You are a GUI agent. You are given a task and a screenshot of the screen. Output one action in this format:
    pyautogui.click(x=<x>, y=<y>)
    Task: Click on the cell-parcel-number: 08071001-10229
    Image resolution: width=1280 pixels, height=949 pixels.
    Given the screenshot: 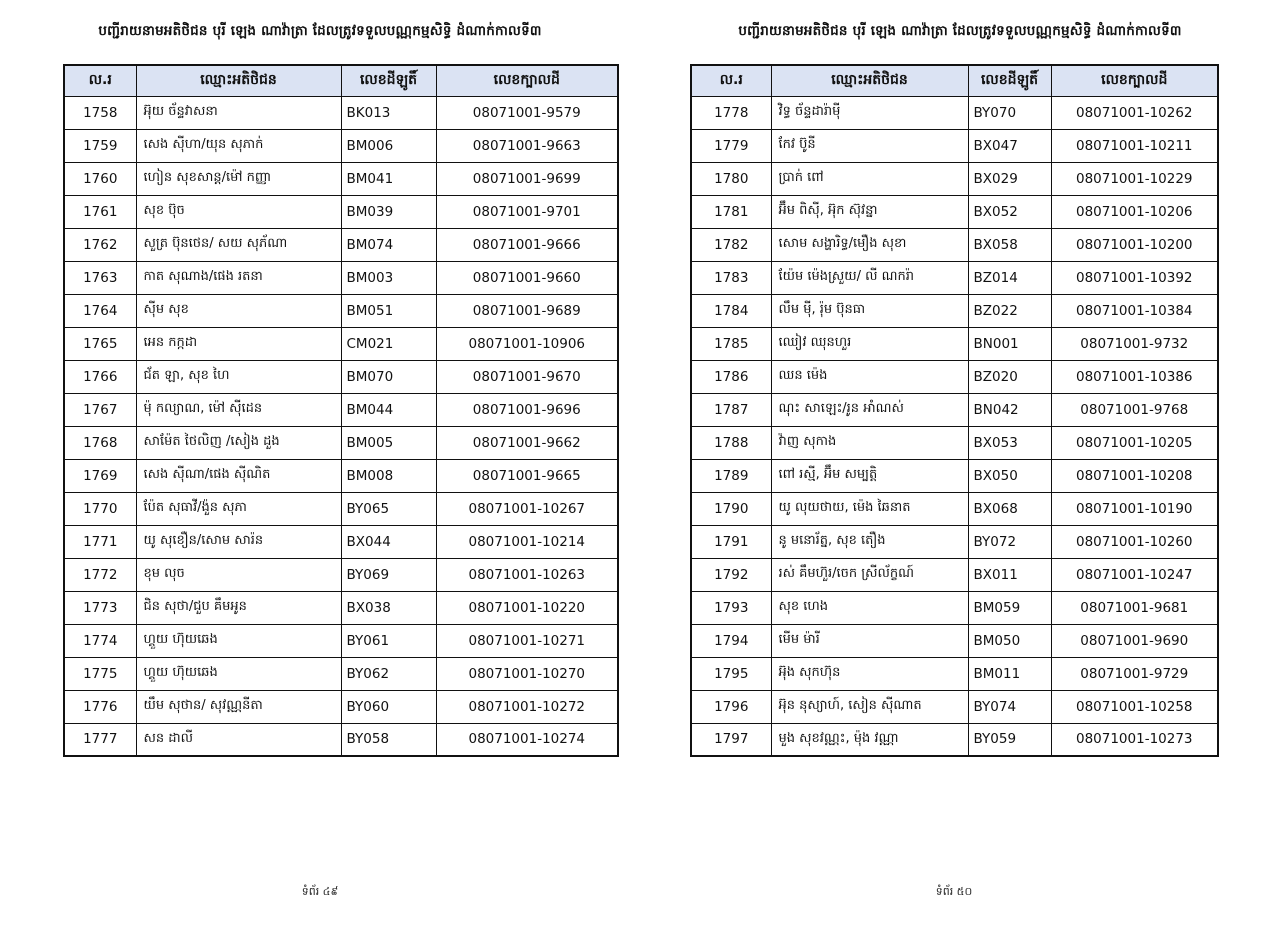 What is the action you would take?
    pyautogui.click(x=1134, y=178)
    